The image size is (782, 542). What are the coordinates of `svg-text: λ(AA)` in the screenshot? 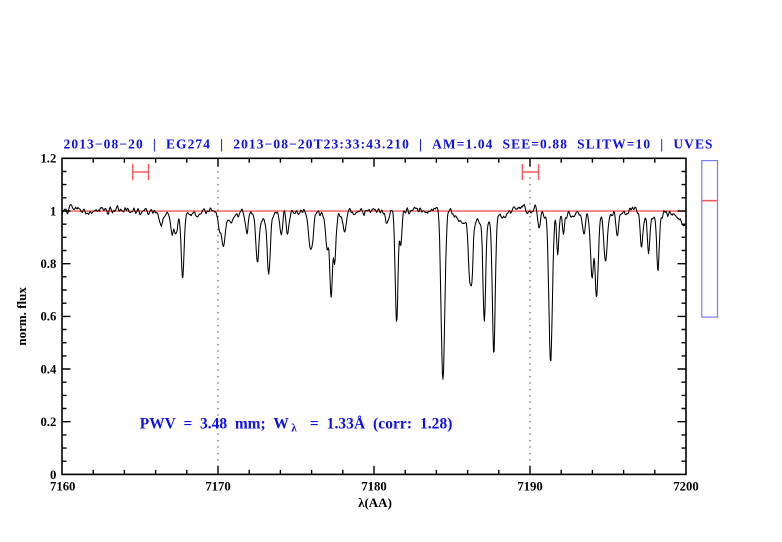 It's located at (375, 502).